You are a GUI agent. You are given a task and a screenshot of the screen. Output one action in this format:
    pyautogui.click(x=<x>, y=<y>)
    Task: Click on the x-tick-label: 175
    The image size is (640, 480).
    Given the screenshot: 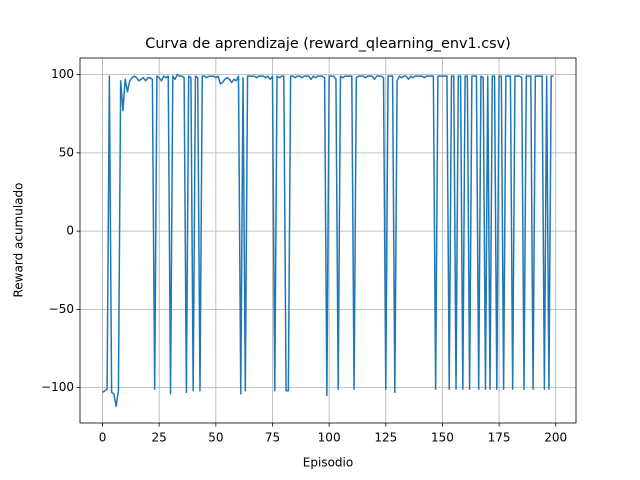 What is the action you would take?
    pyautogui.click(x=499, y=438)
    